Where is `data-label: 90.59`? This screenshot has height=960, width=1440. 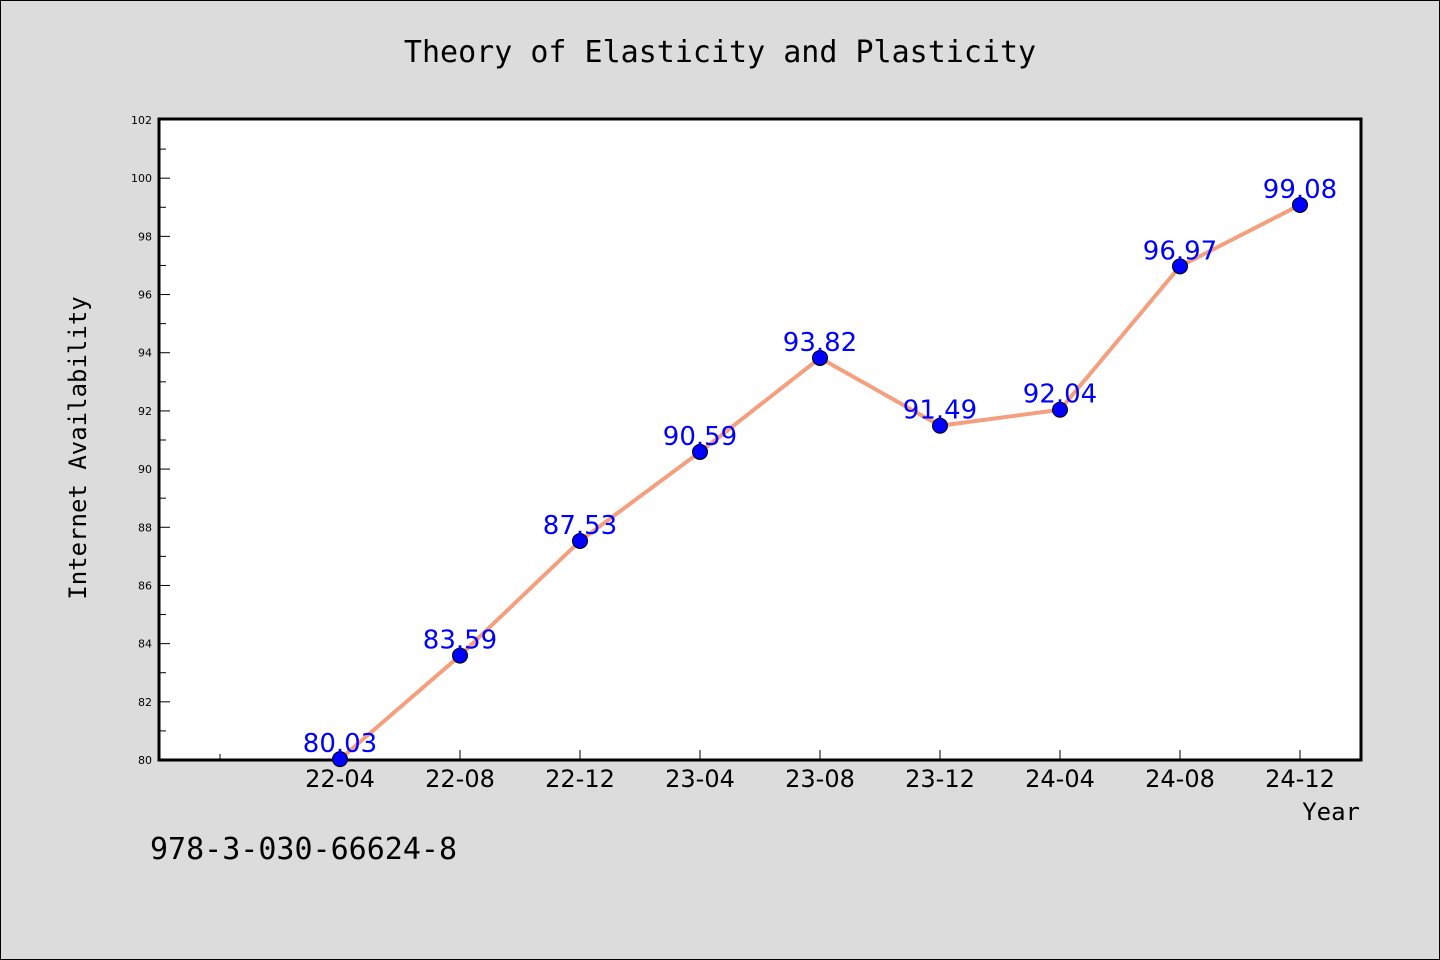 data-label: 90.59 is located at coordinates (700, 437).